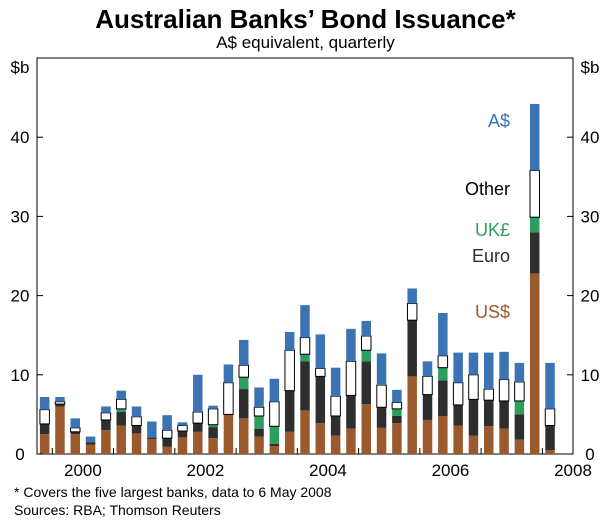 Image resolution: width=611 pixels, height=522 pixels. I want to click on y-tick-label-left: 30, so click(20, 216).